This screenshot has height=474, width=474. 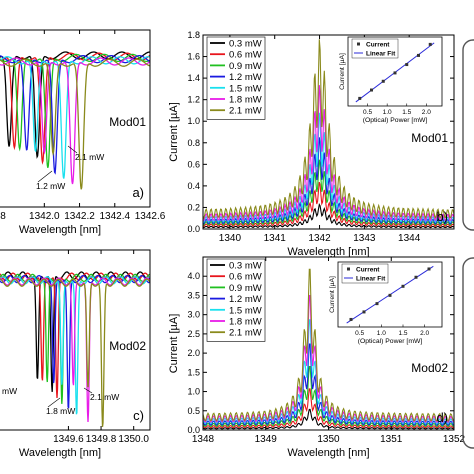 I want to click on x-tick-label: 1342.0, so click(x=44, y=216).